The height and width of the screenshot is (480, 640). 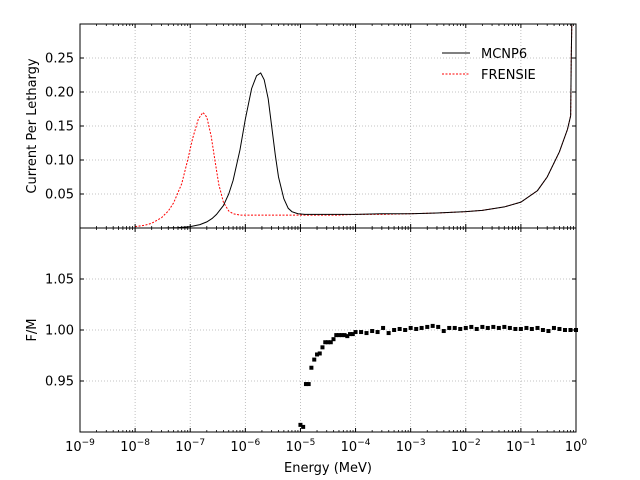 What do you see at coordinates (59, 127) in the screenshot?
I see `top-y-tick-label: 0.15` at bounding box center [59, 127].